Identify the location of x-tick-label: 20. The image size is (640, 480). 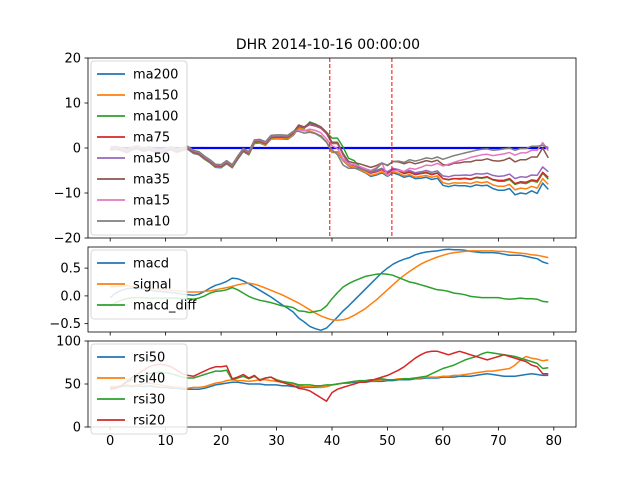
(221, 441).